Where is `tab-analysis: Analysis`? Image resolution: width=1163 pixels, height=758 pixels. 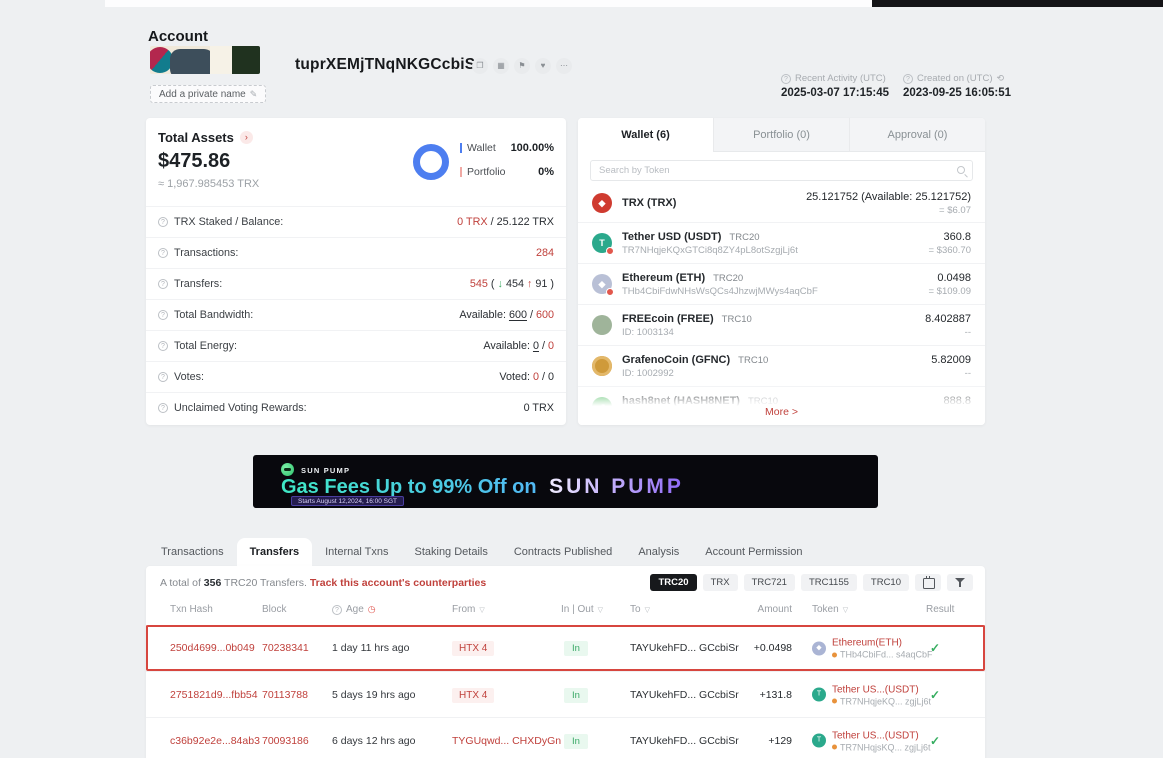 tab-analysis: Analysis is located at coordinates (659, 552).